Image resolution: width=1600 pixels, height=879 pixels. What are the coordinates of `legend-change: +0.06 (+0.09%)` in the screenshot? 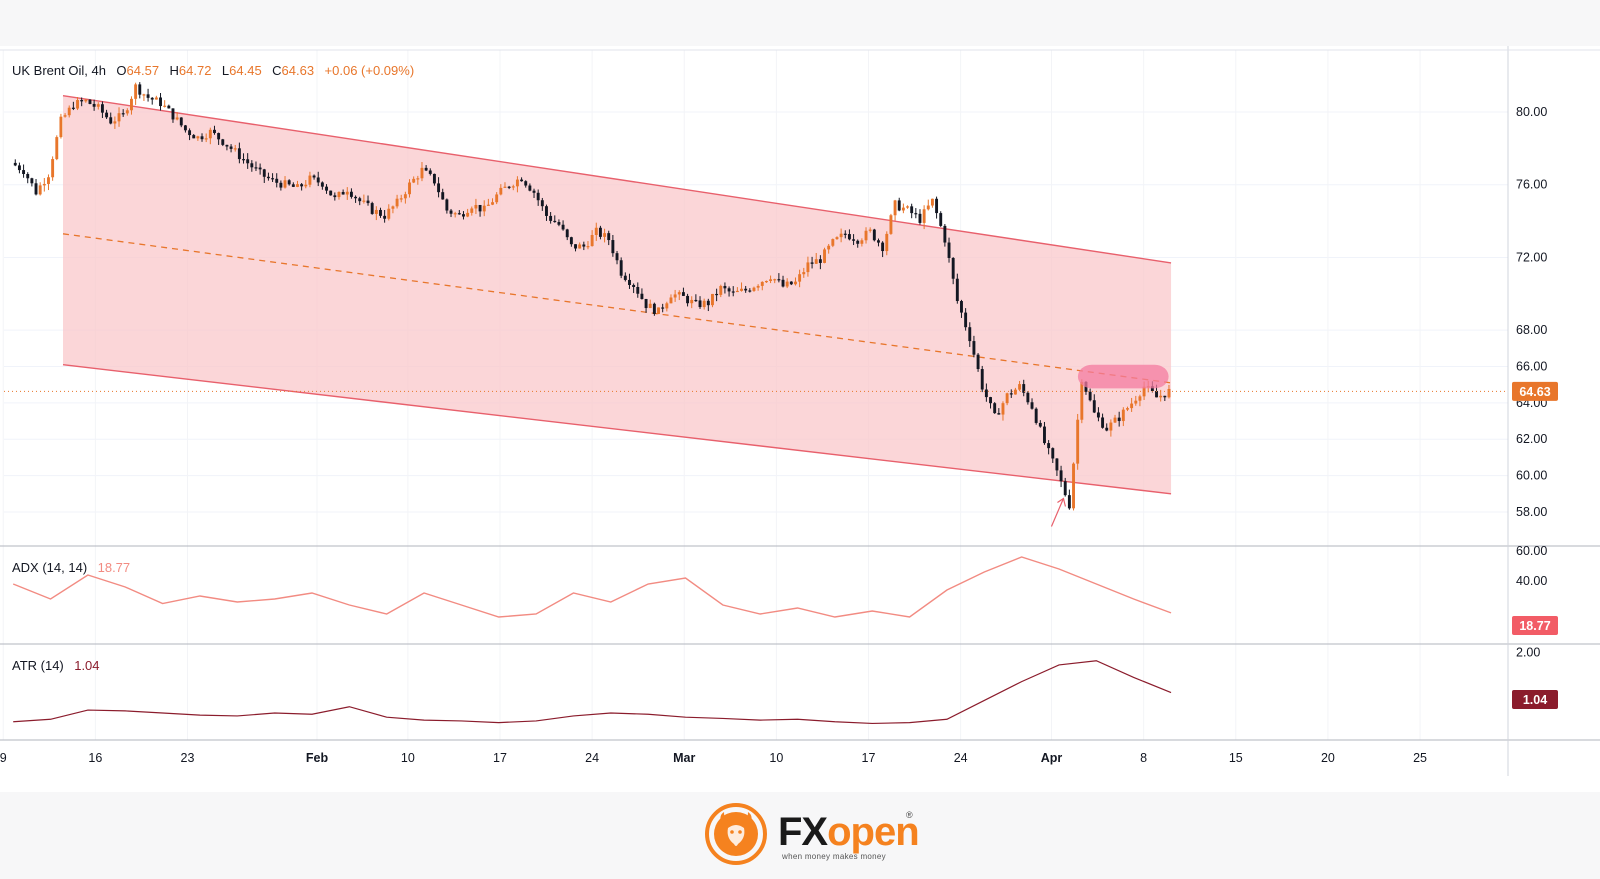 It's located at (370, 70).